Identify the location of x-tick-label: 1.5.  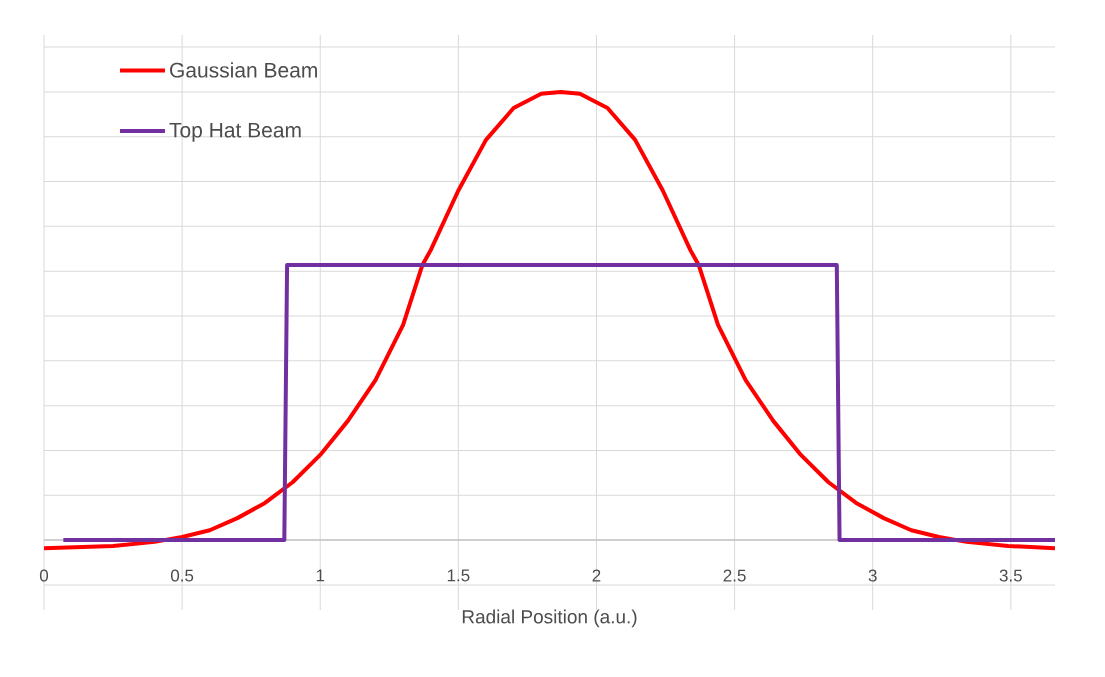
(458, 575).